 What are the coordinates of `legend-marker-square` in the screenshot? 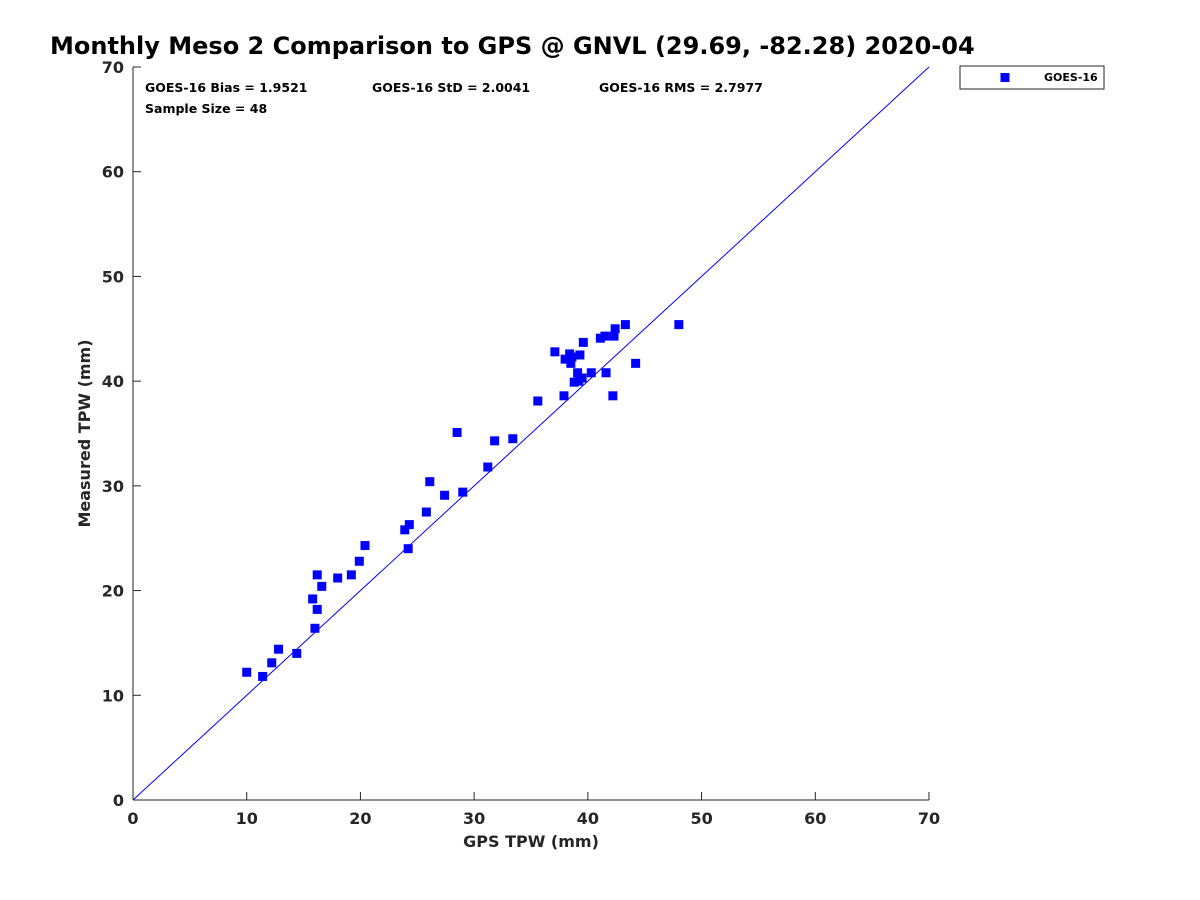 It's located at (1005, 77).